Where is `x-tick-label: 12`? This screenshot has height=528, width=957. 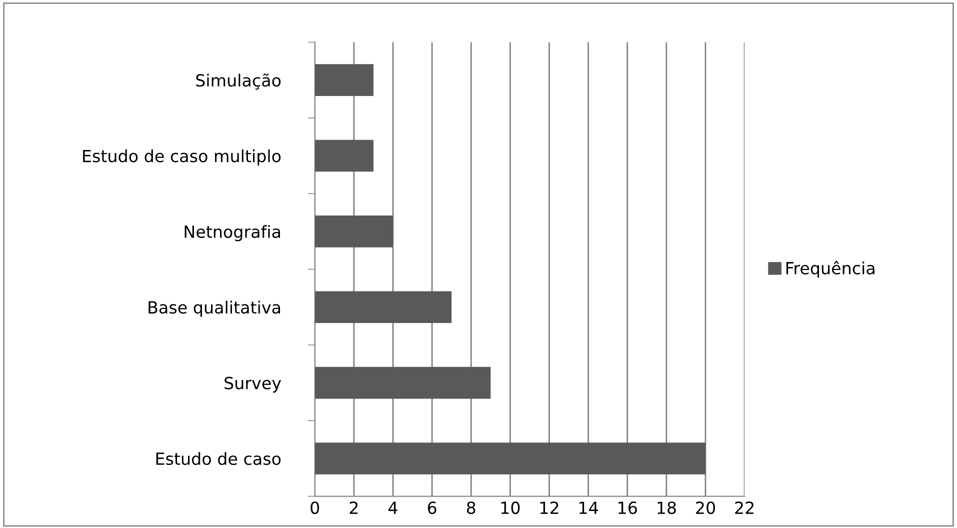
x-tick-label: 12 is located at coordinates (549, 507).